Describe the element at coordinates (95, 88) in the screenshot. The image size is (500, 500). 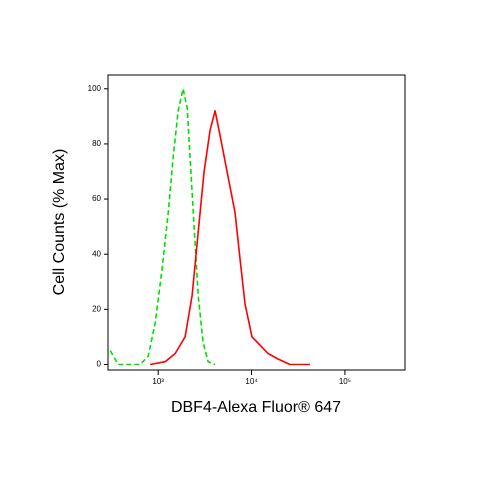
I see `y-tick-label: 100` at that location.